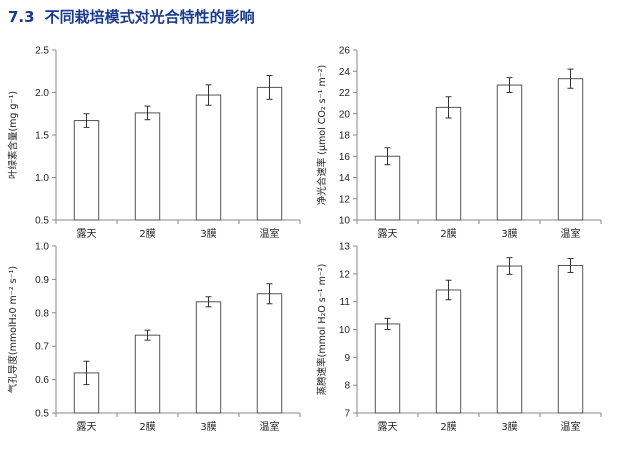 The image size is (626, 467). Describe the element at coordinates (42, 51) in the screenshot. I see `y-tick-label: 2.5` at that location.